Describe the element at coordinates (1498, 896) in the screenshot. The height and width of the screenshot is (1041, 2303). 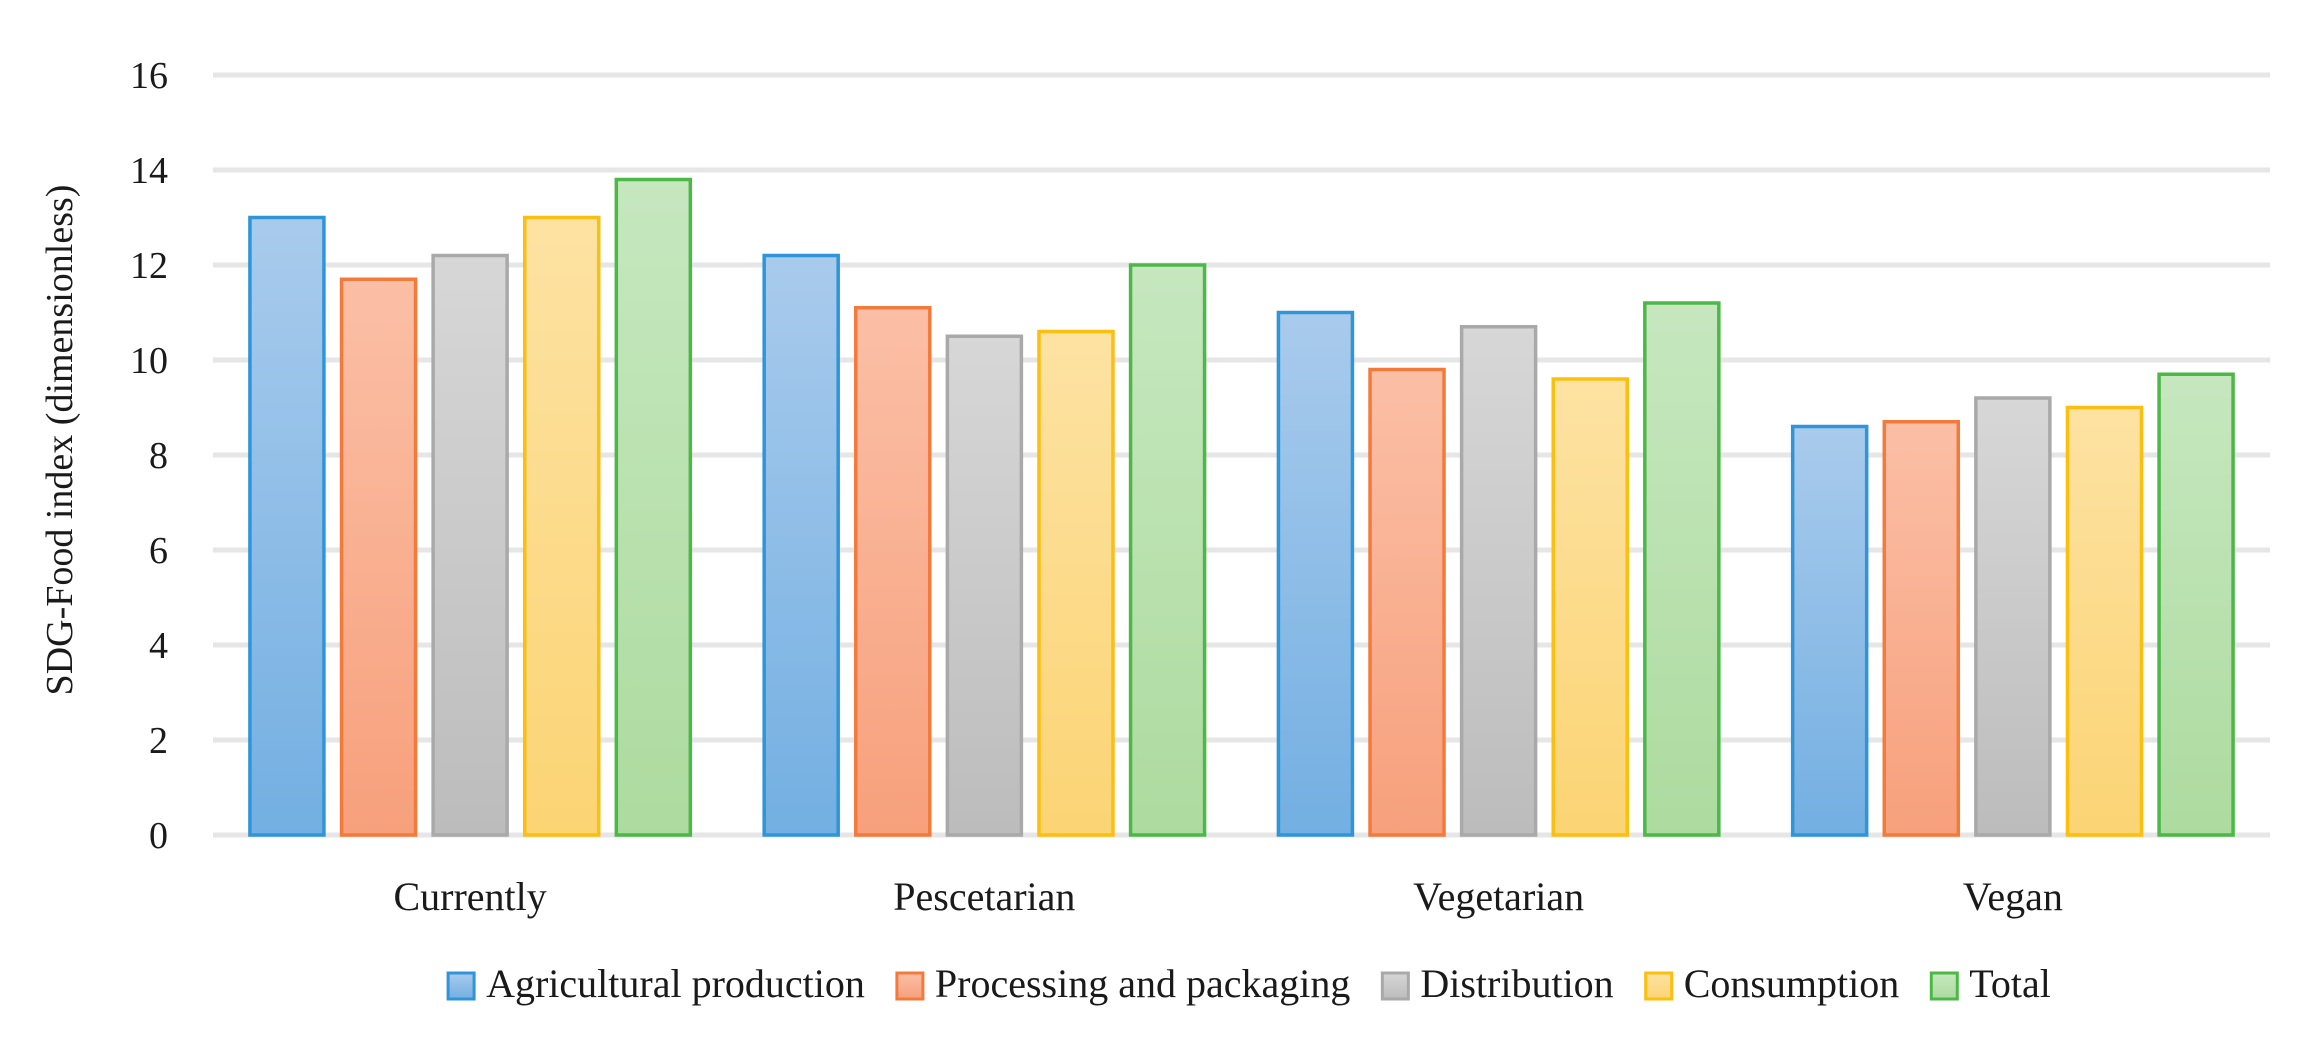
I see `category-label-vegetarian: Vegetarian` at that location.